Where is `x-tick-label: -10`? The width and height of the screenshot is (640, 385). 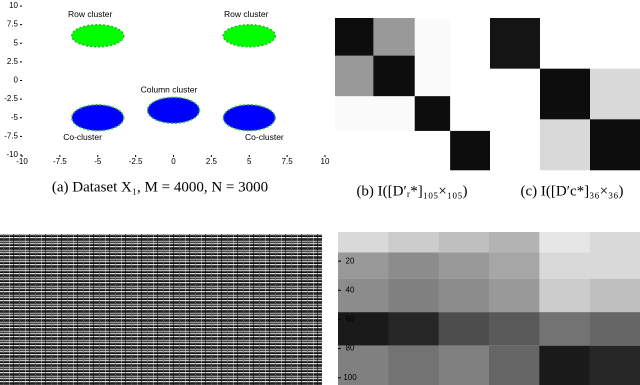 x-tick-label: -10 is located at coordinates (22, 161).